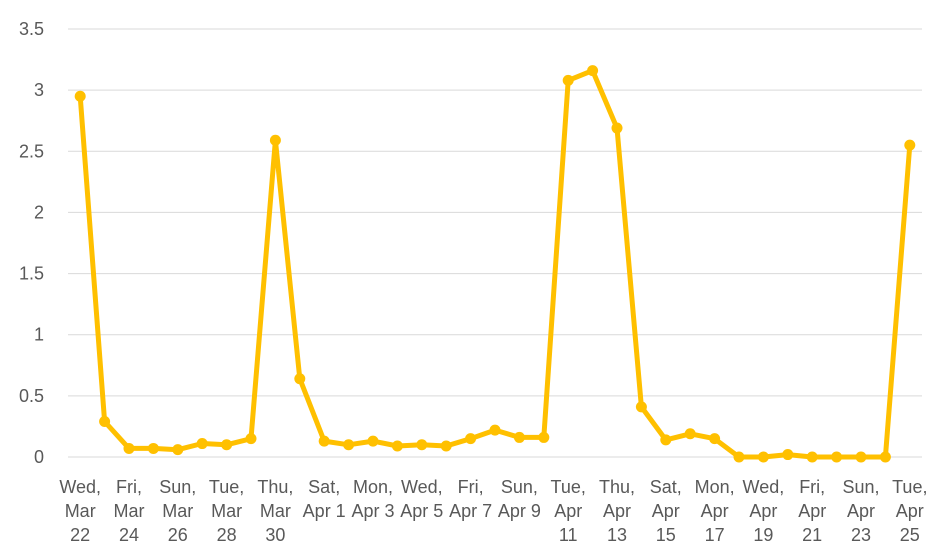 The height and width of the screenshot is (558, 952). I want to click on x-tick-label: Wed, Mar 22, so click(80, 511).